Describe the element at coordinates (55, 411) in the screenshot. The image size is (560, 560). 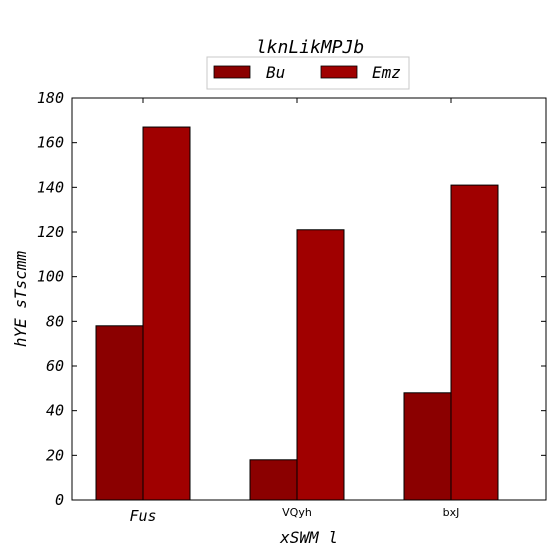
I see `y-tick-label: 40` at that location.